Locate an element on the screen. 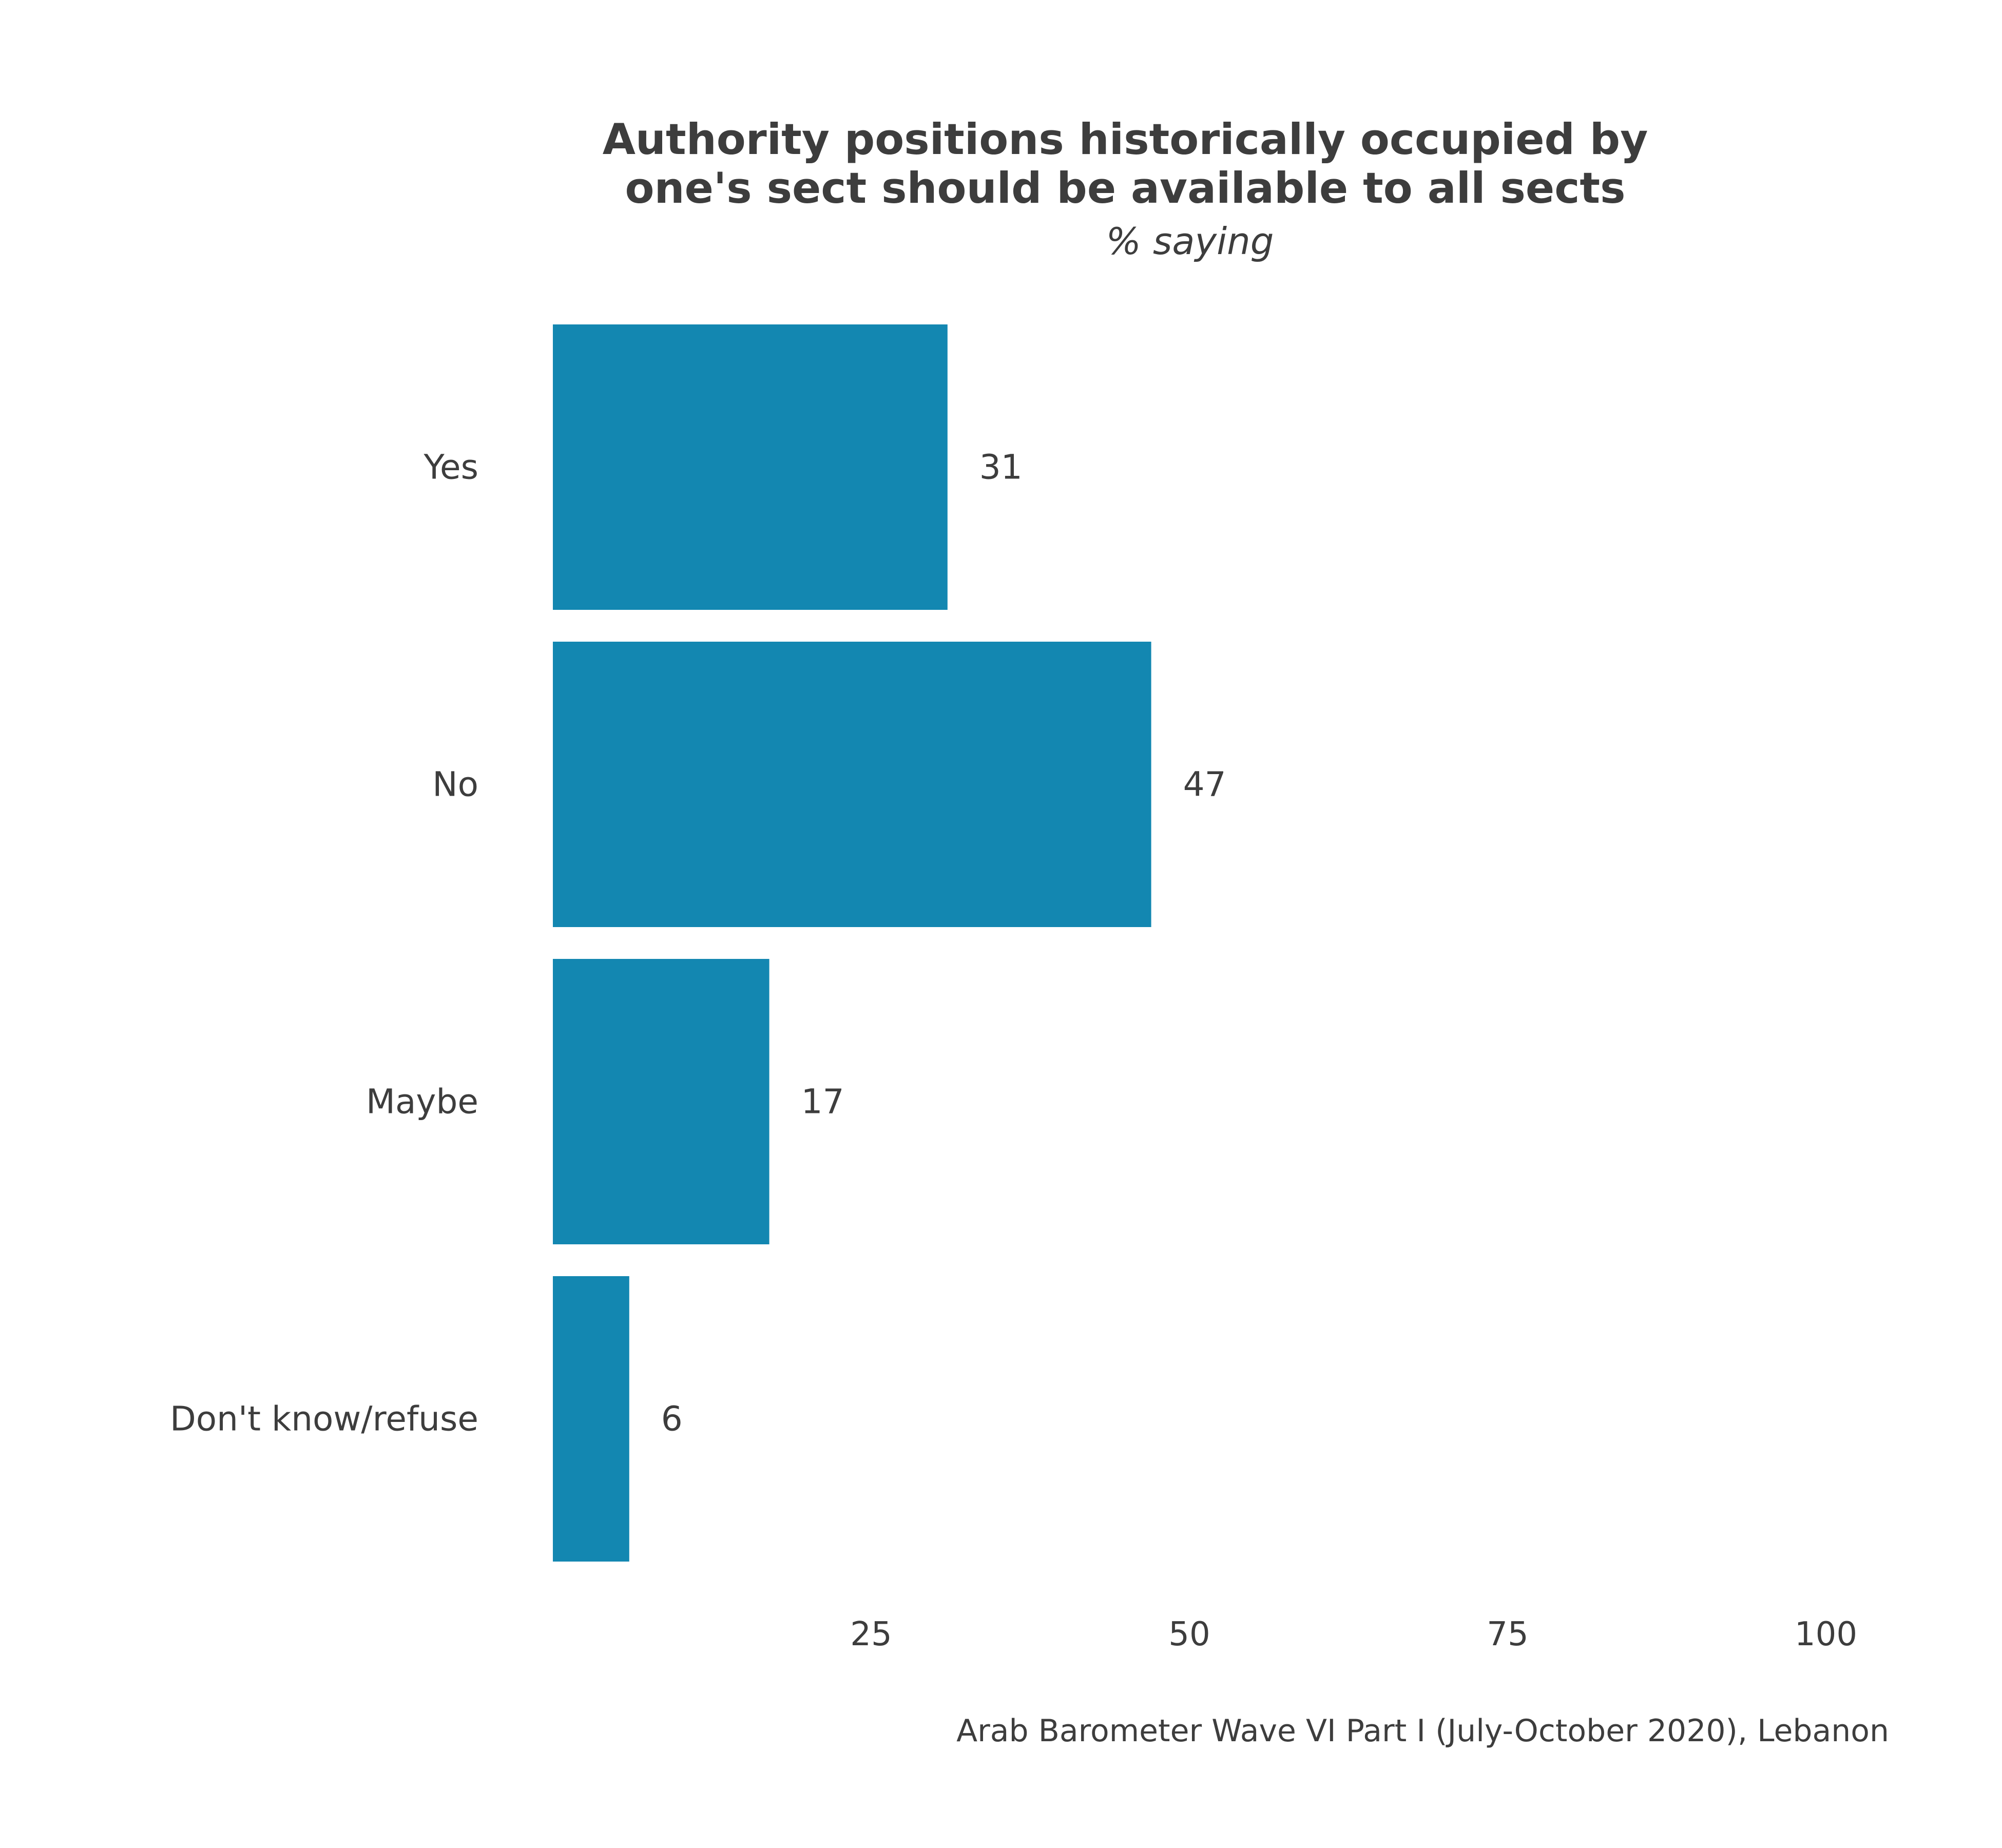  category-label-yes: Yes is located at coordinates (450, 467).